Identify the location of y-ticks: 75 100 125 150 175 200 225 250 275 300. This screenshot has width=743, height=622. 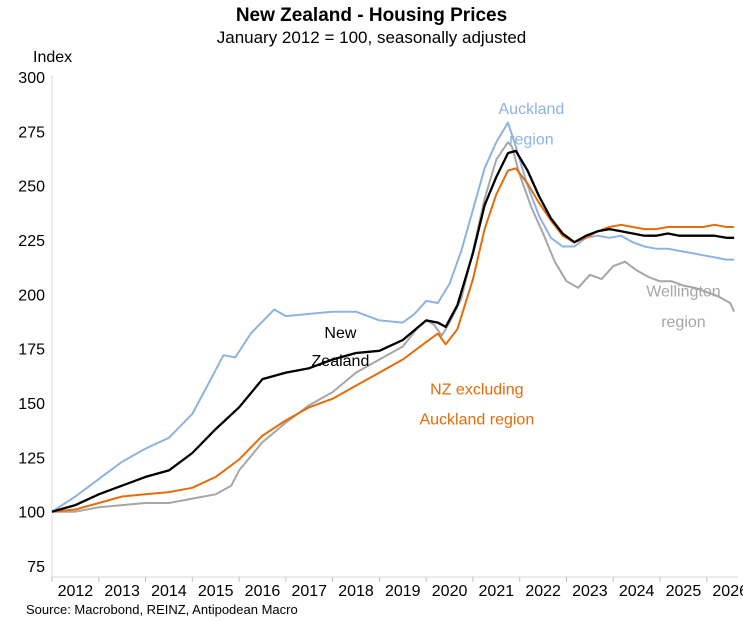
(31, 323).